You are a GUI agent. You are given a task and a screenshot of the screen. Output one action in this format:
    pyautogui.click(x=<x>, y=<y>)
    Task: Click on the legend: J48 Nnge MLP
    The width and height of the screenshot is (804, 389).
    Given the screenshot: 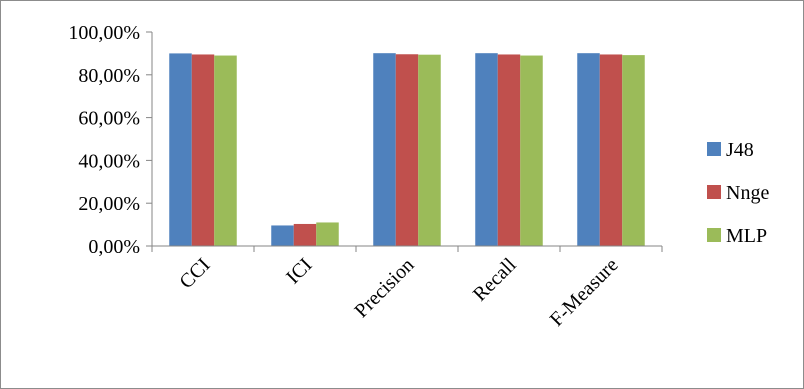 What is the action you would take?
    pyautogui.click(x=738, y=193)
    